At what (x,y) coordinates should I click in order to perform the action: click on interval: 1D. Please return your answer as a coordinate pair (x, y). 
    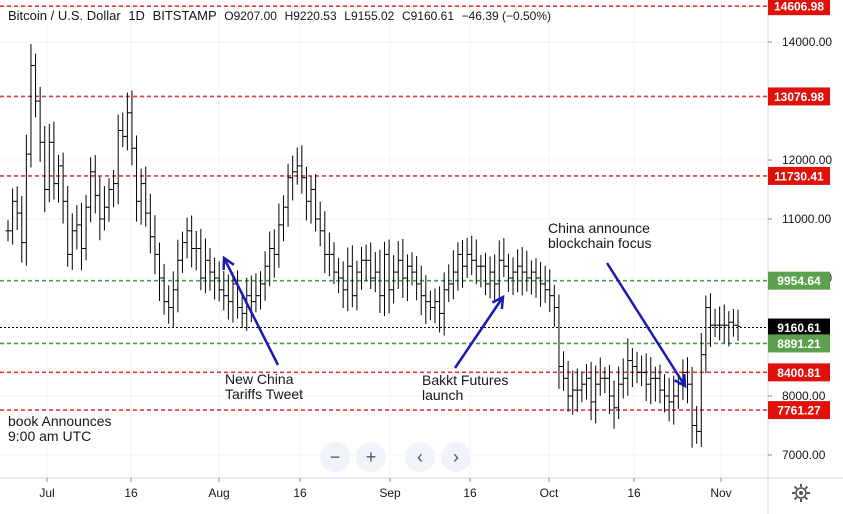
    Looking at the image, I should click on (136, 15).